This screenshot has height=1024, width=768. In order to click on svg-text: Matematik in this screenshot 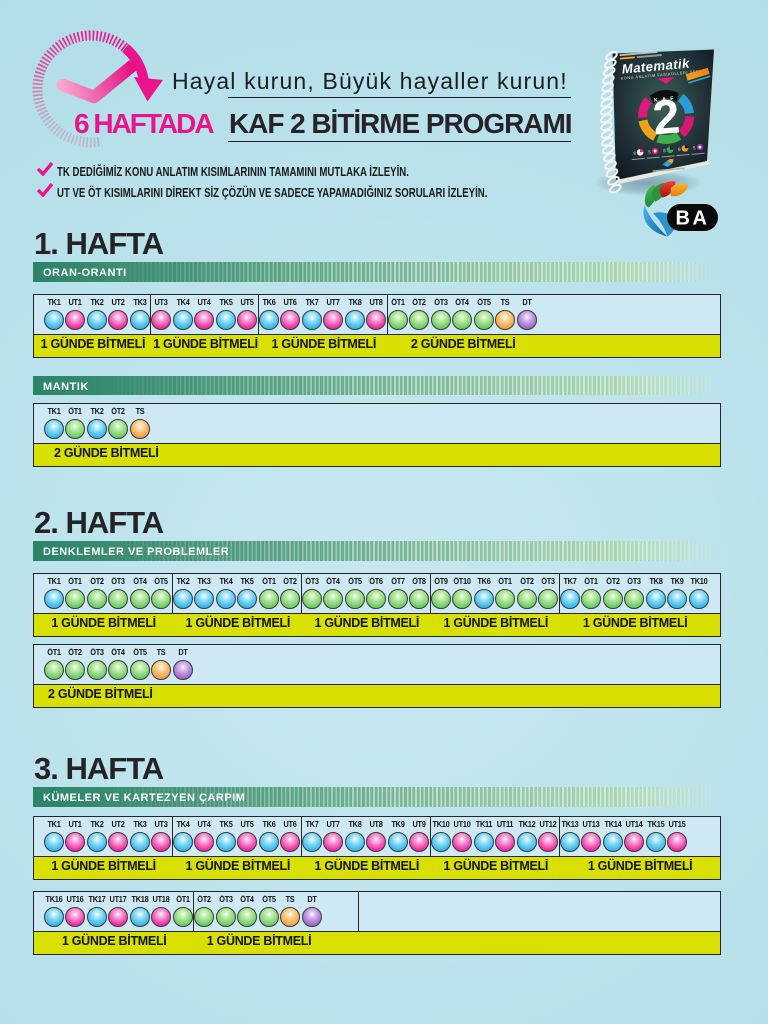, I will do `click(655, 66)`.